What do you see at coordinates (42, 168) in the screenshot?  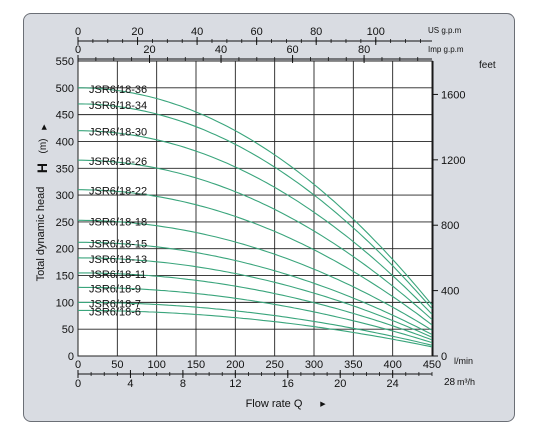 I see `y-axis-symbol: H` at bounding box center [42, 168].